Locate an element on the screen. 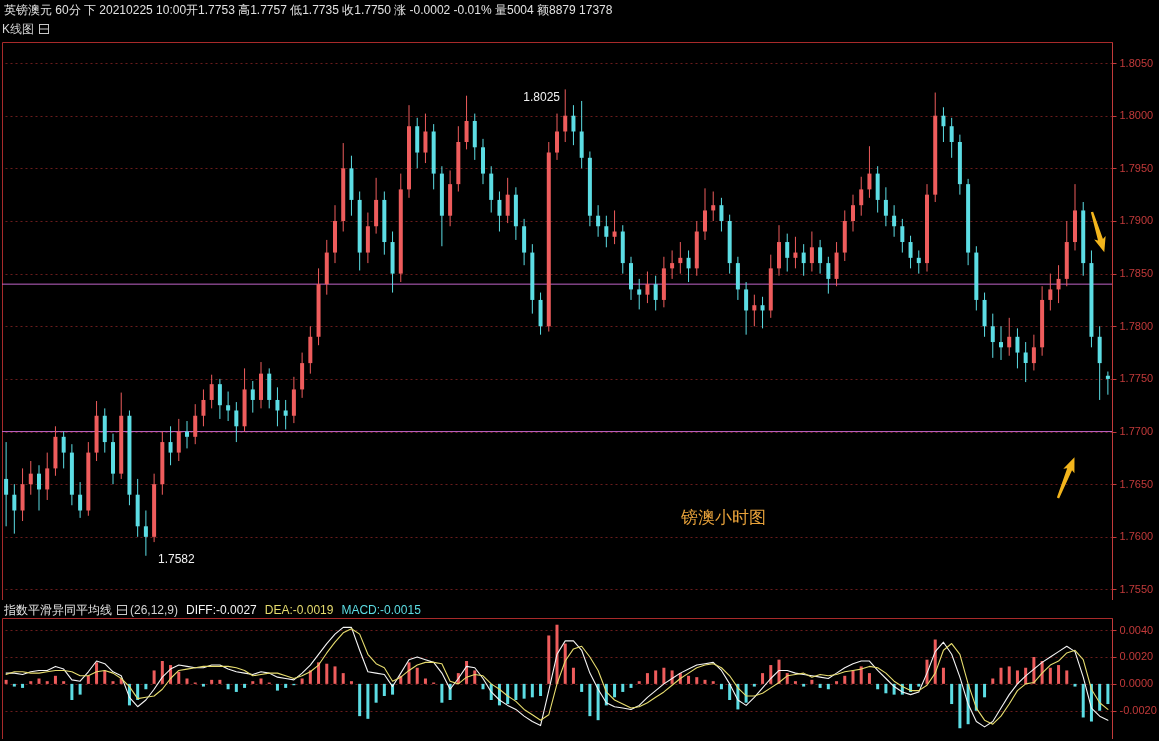 The image size is (1159, 741). series-label: DEA:-0.0019 is located at coordinates (299, 610).